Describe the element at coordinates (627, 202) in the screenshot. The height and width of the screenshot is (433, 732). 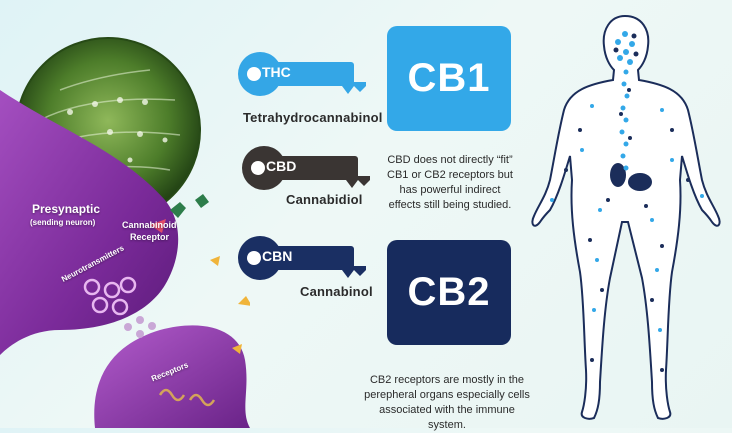
I see `receptor-dots-cb2` at that location.